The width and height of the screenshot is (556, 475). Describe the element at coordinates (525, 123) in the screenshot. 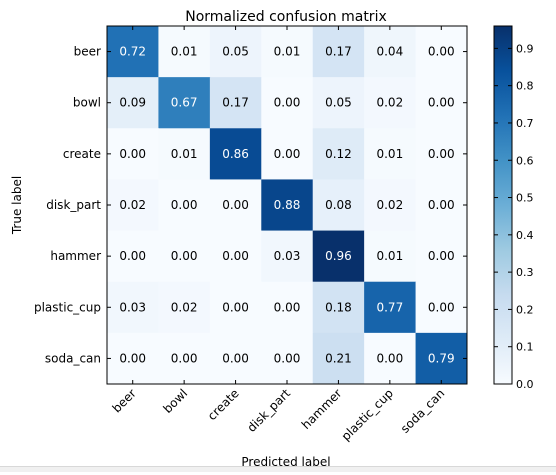

I see `colorbar-tick-label: 0.7` at that location.